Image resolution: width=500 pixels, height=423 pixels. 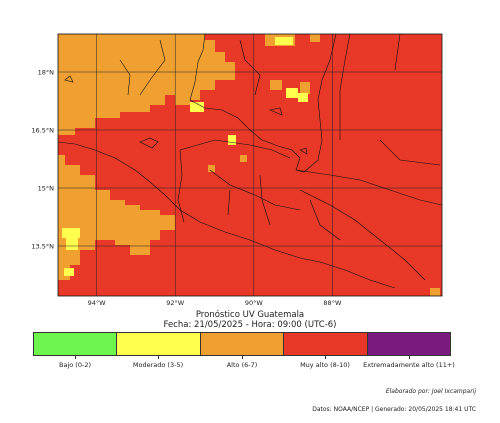 I want to click on colorbar-label-very-high: Muy alto (8-10), so click(x=325, y=365).